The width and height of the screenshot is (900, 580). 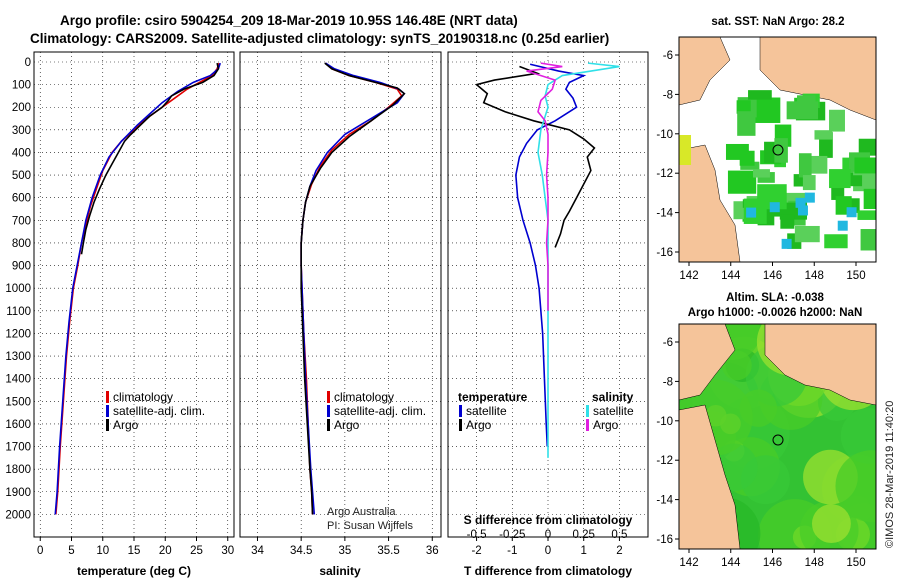 I want to click on x-tick-label: 35, so click(x=344, y=551).